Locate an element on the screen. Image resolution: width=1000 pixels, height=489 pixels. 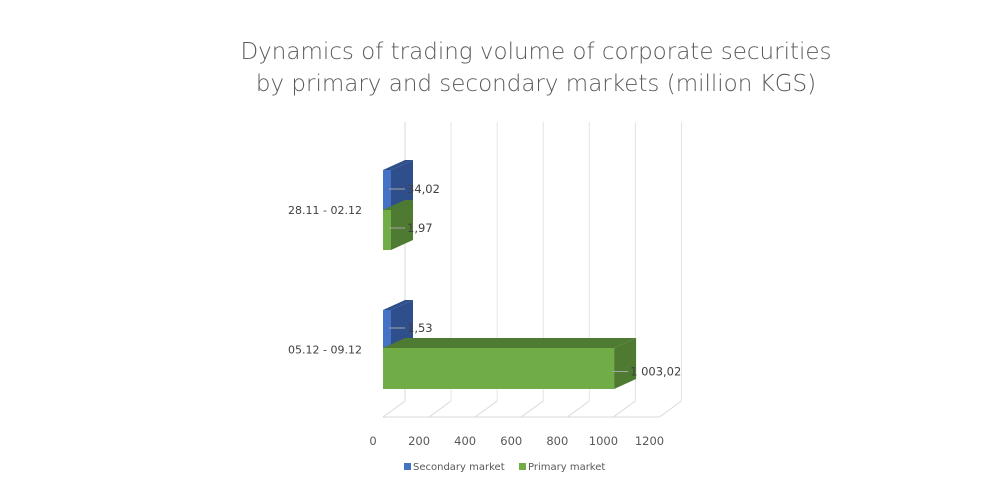
x-tick-label: 800 is located at coordinates (557, 441).